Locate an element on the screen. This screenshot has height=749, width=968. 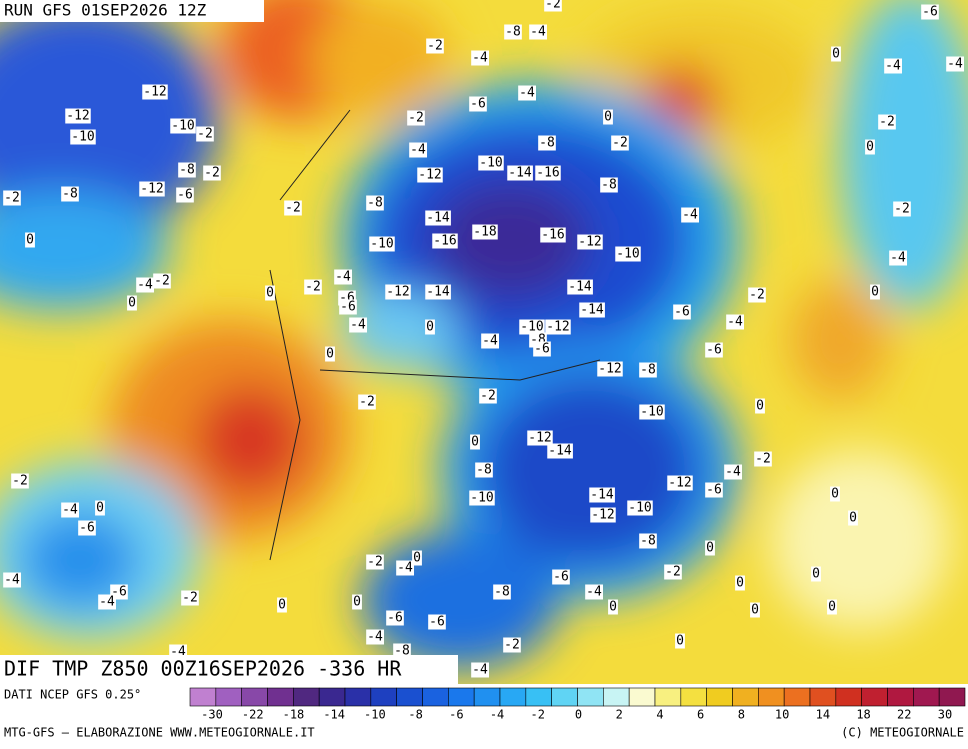
colorbar-label: -10 is located at coordinates (375, 715).